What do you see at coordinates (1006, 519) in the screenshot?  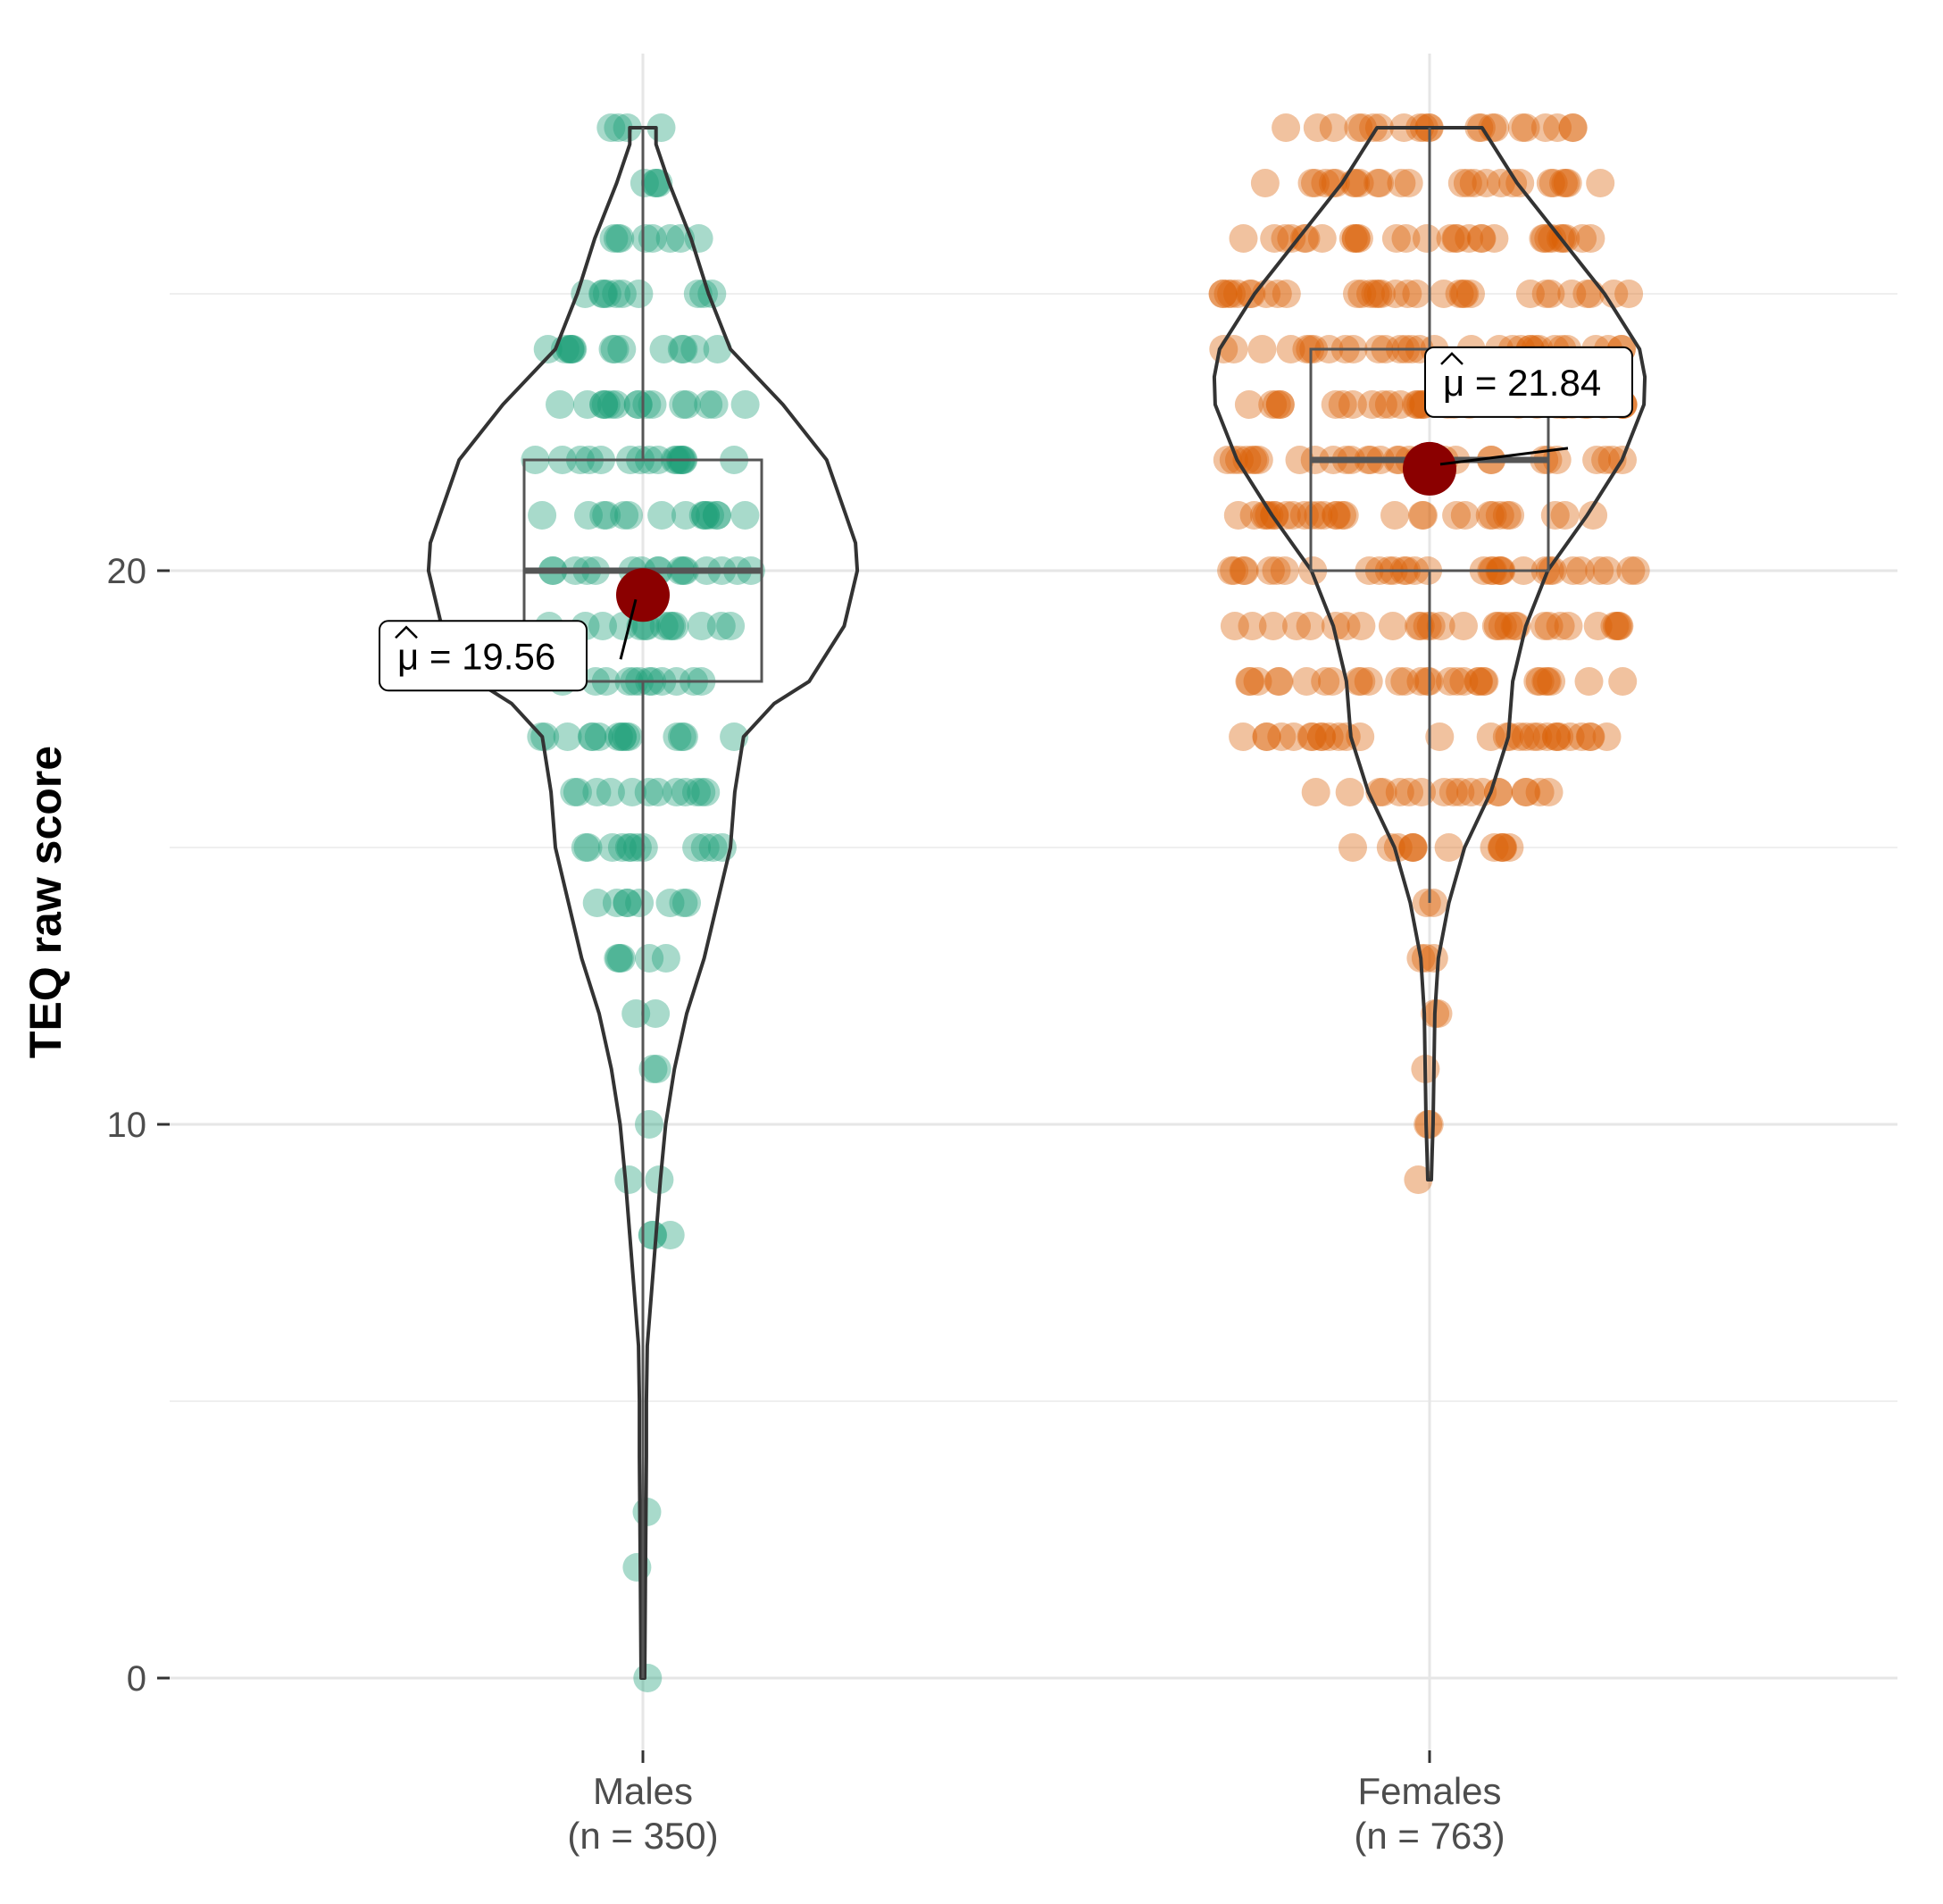 I see `mean-markers: μ = 19.56 μ = 21.84` at bounding box center [1006, 519].